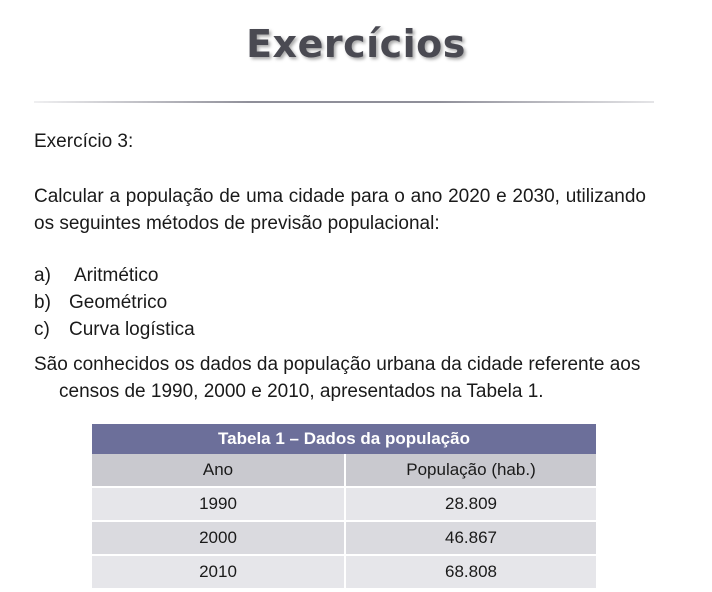 This screenshot has width=712, height=592. Describe the element at coordinates (344, 439) in the screenshot. I see `table-caption: Tabela 1 – Dados da população` at that location.